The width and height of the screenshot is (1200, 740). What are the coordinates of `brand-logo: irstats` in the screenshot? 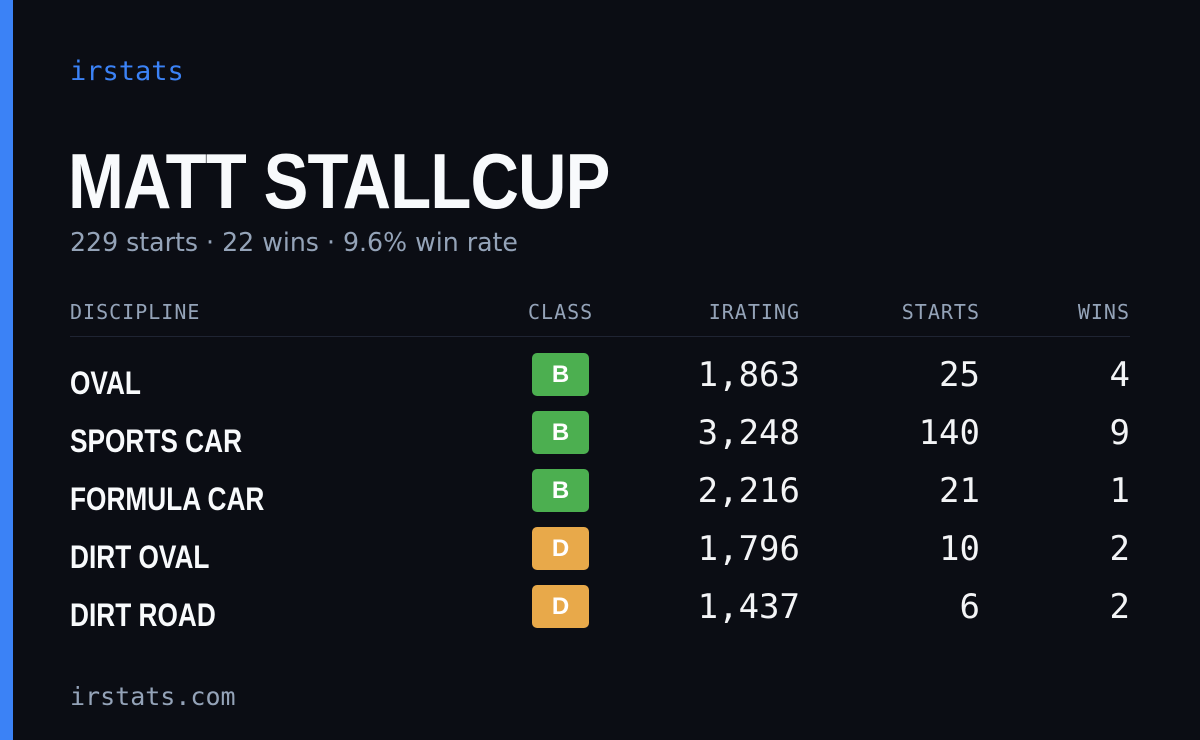 It's located at (127, 71).